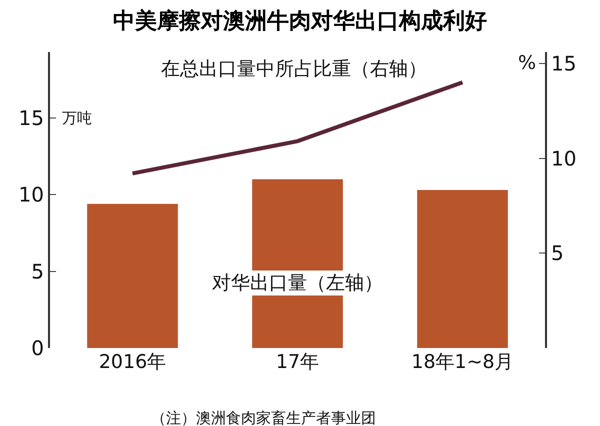  I want to click on chart-title: 中美摩擦对澳洲牛肉对华出口构成利好, so click(300, 21).